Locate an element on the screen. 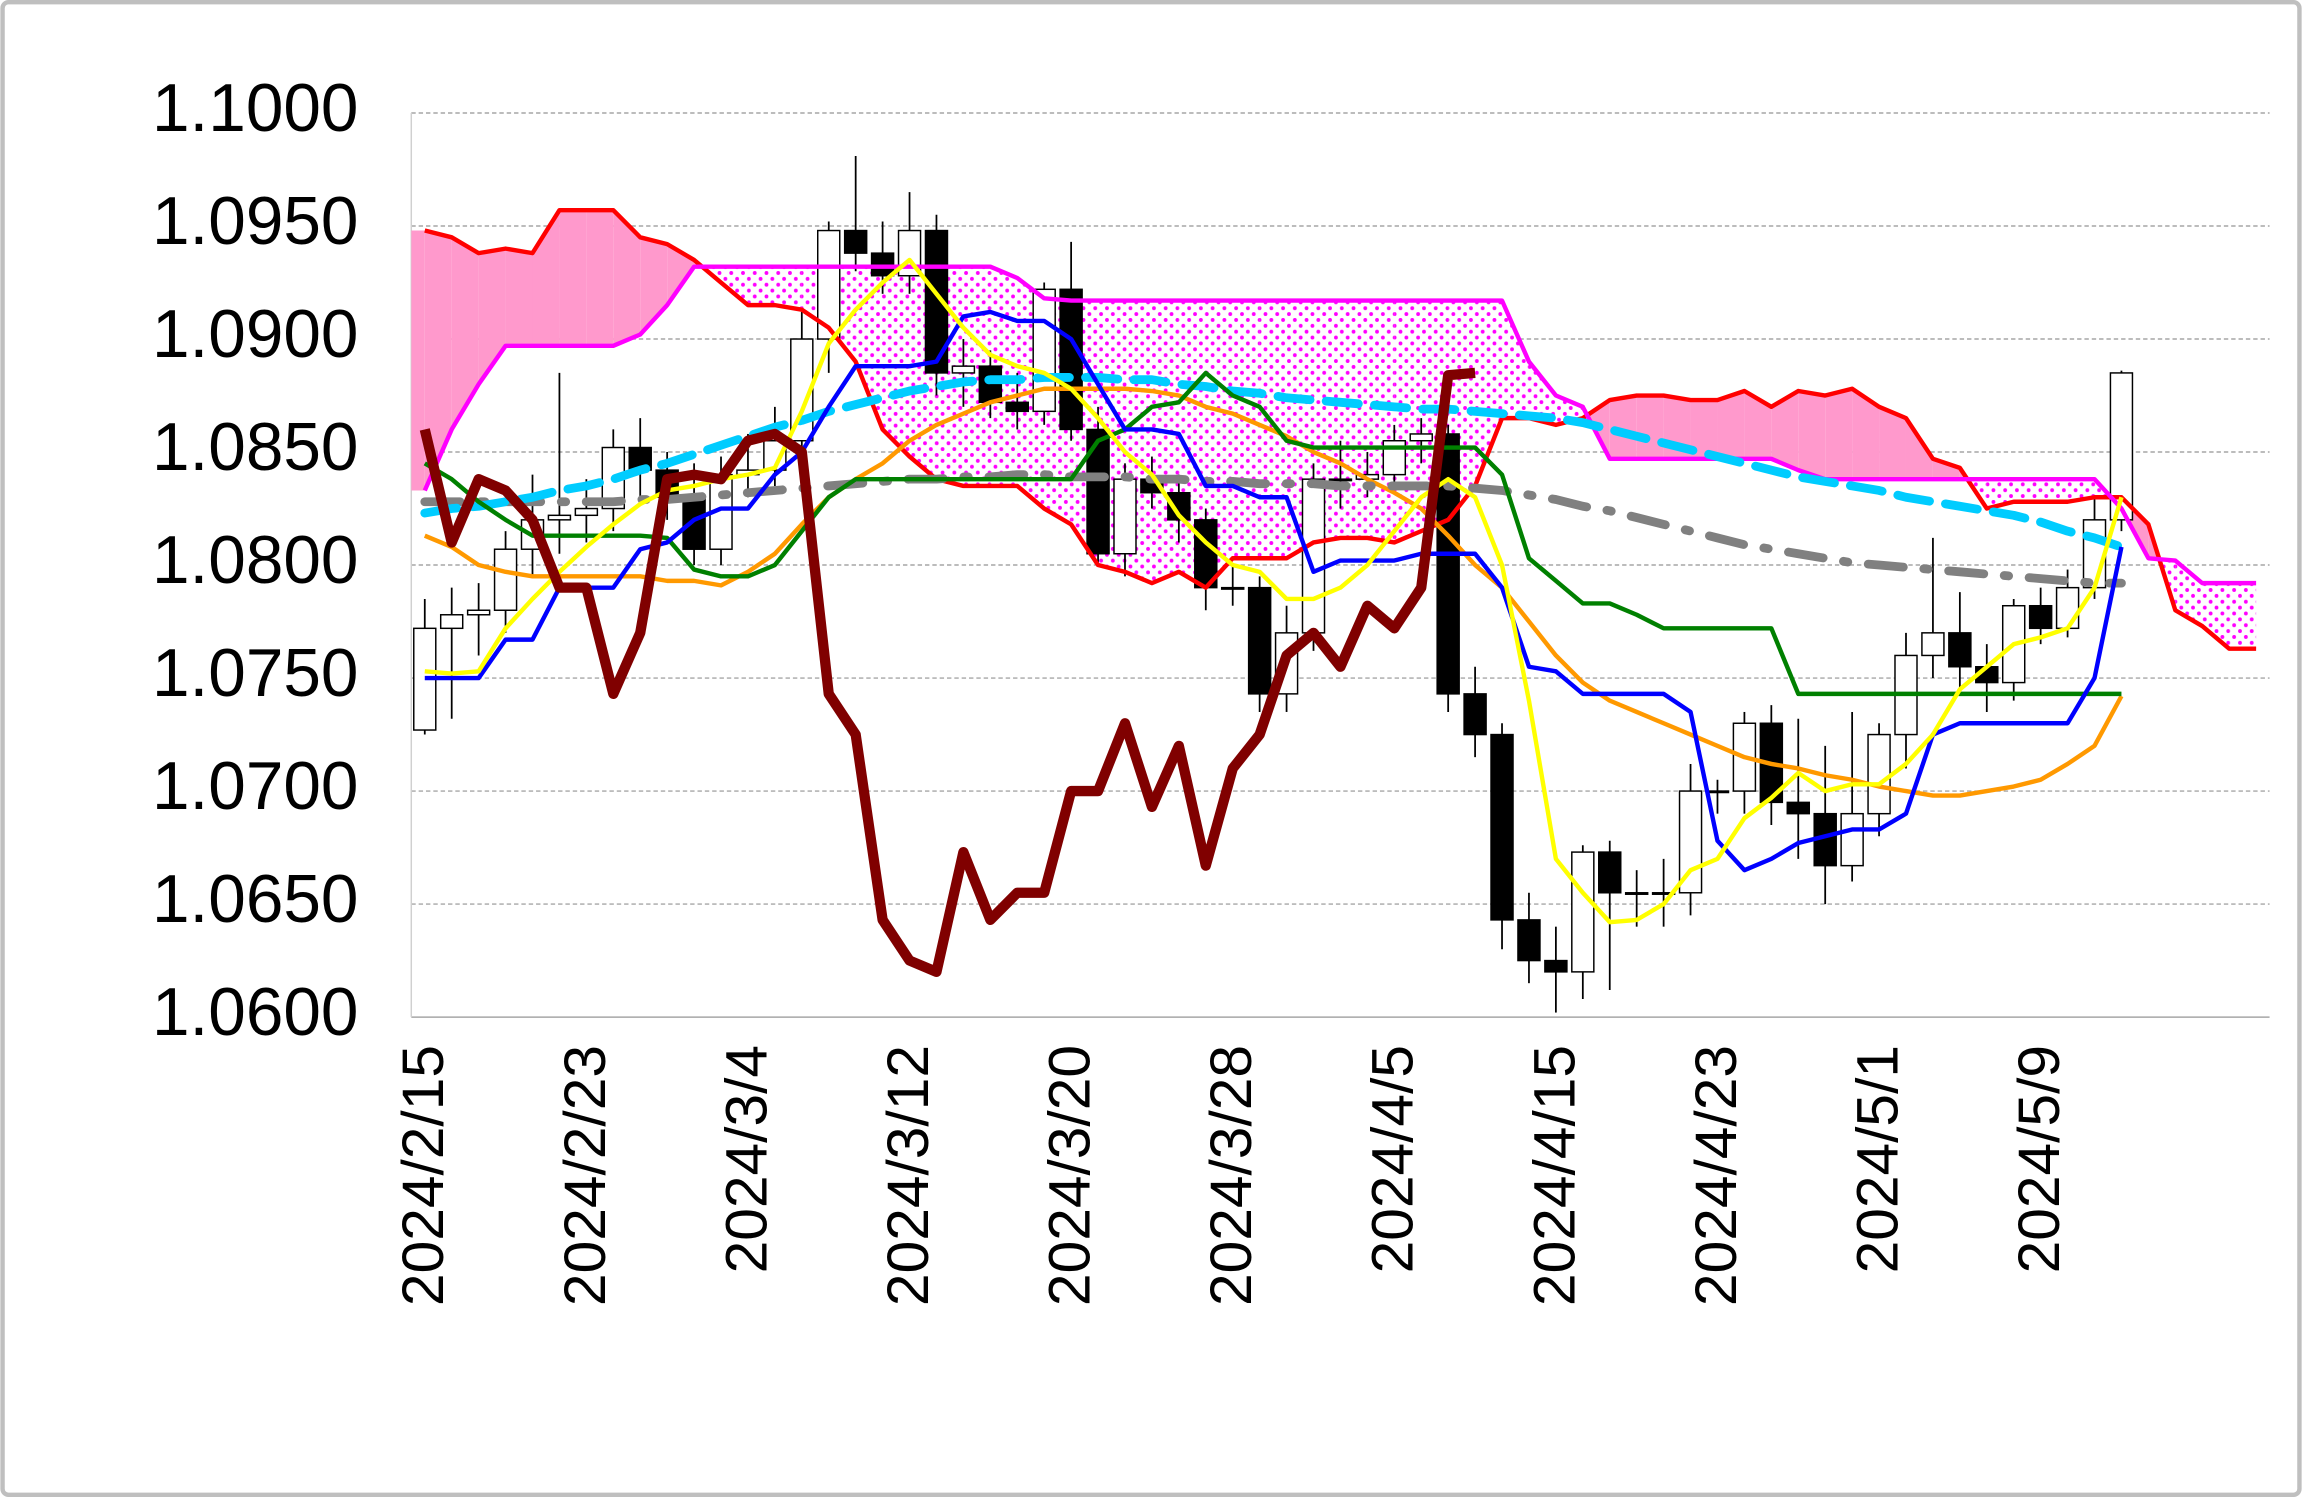 This screenshot has height=1497, width=2302. x-tick-label: 2024/3/4 is located at coordinates (746, 1159).